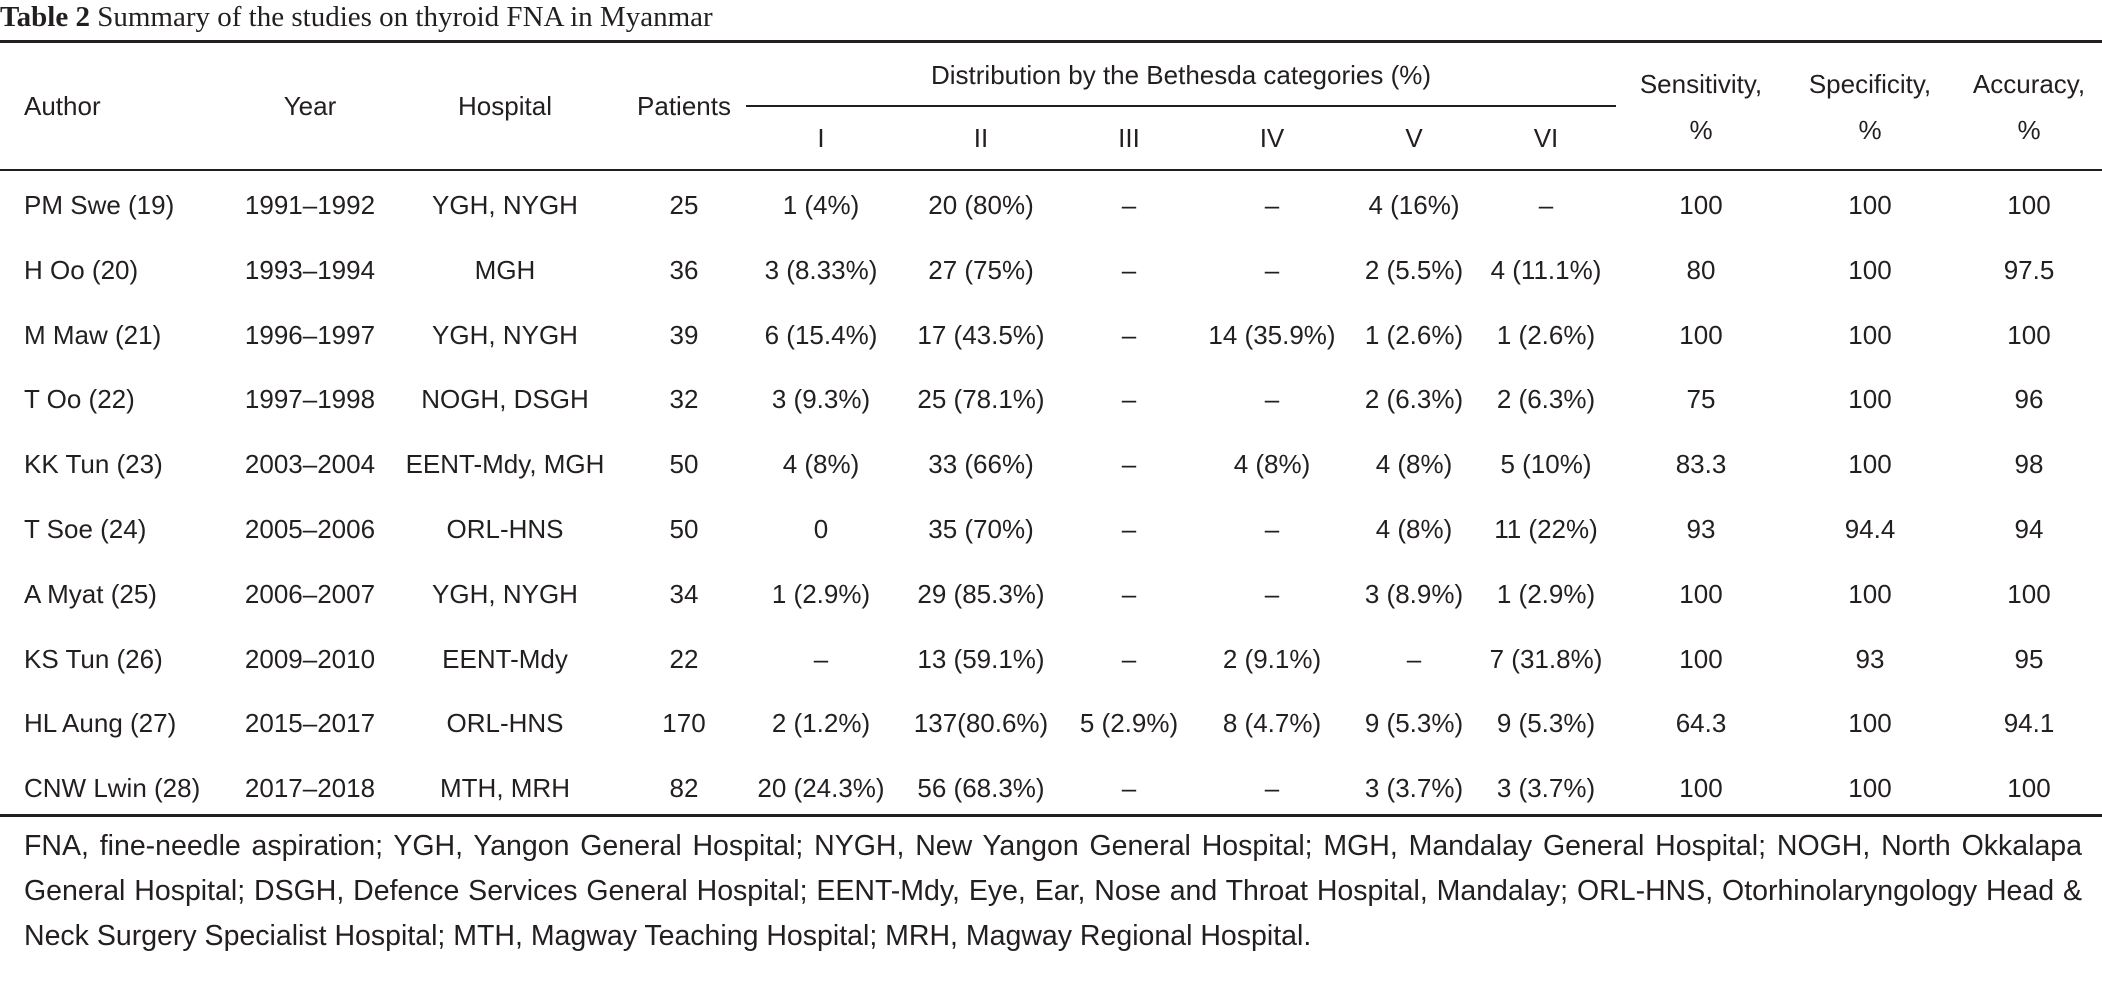  Describe the element at coordinates (1701, 270) in the screenshot. I see `cell-sensitivity: 80` at that location.